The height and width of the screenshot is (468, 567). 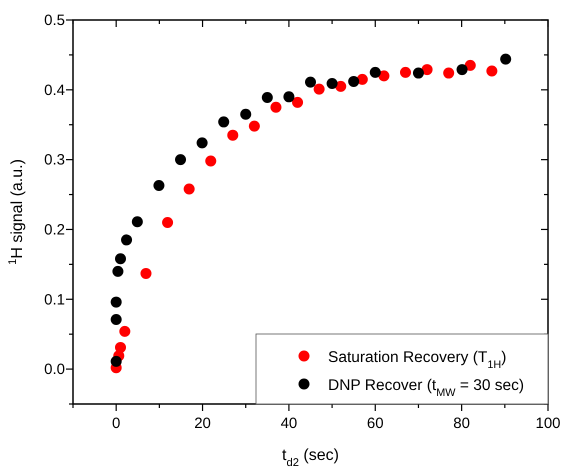 What do you see at coordinates (417, 360) in the screenshot?
I see `legend-label: Saturation Recovery (T$_{1H}$)` at bounding box center [417, 360].